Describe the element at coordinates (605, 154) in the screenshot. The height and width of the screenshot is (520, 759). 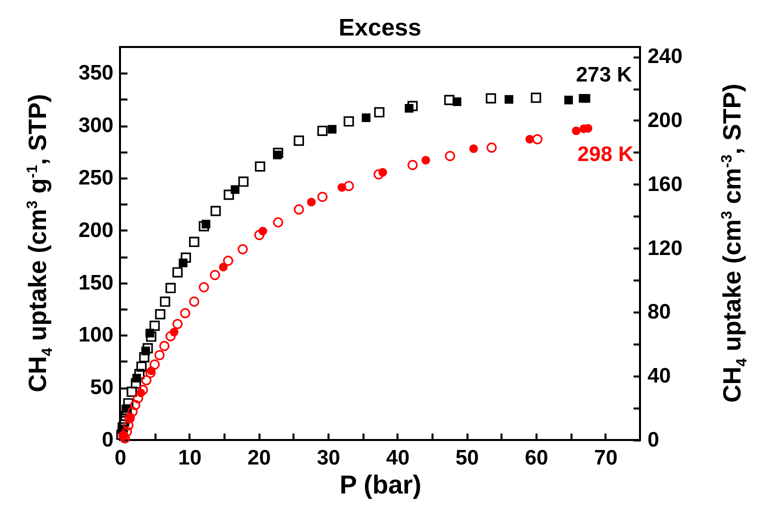
I see `series-label: 298 K` at that location.